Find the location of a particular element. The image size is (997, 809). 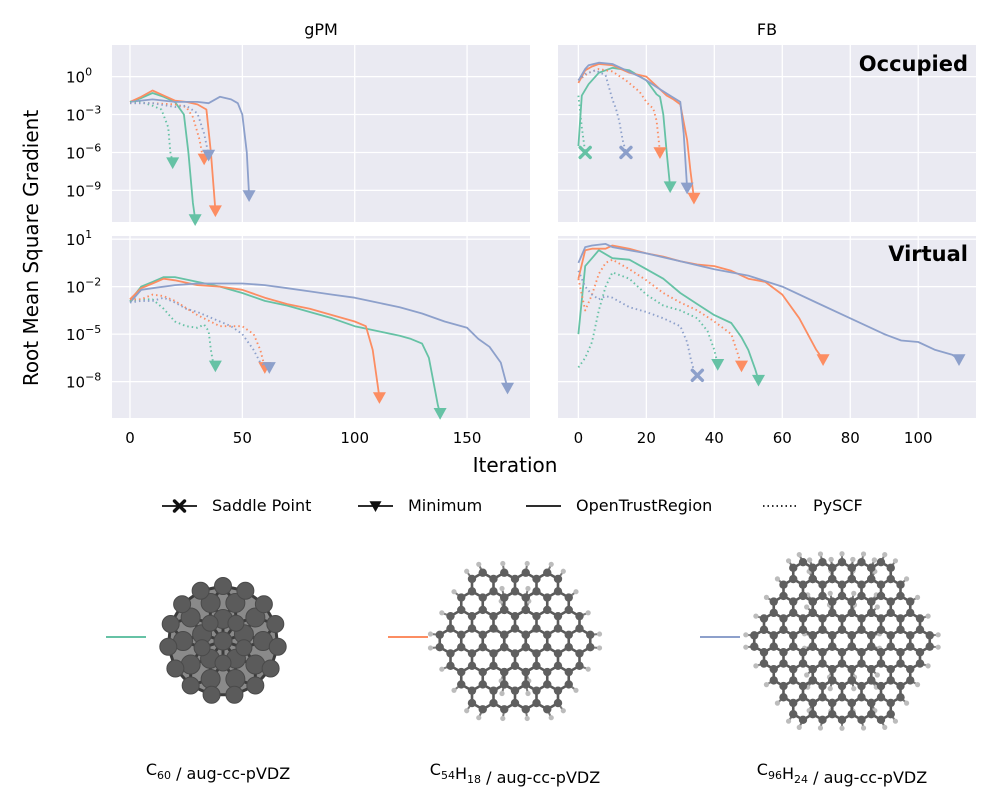

series-line-c96h24 is located at coordinates (319, 335).